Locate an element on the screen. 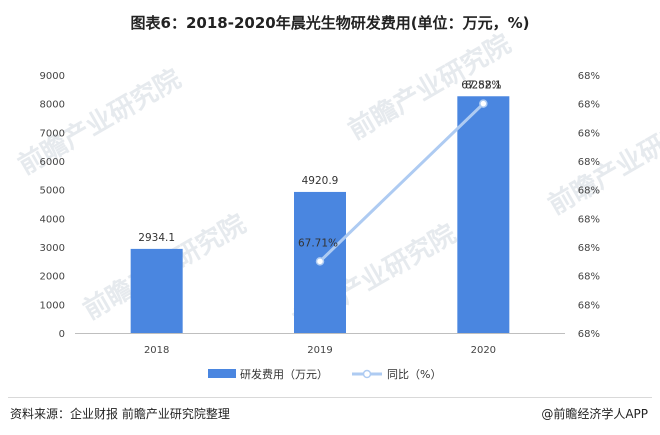 This screenshot has width=660, height=435. legend-line-label: 同比（%） is located at coordinates (414, 374).